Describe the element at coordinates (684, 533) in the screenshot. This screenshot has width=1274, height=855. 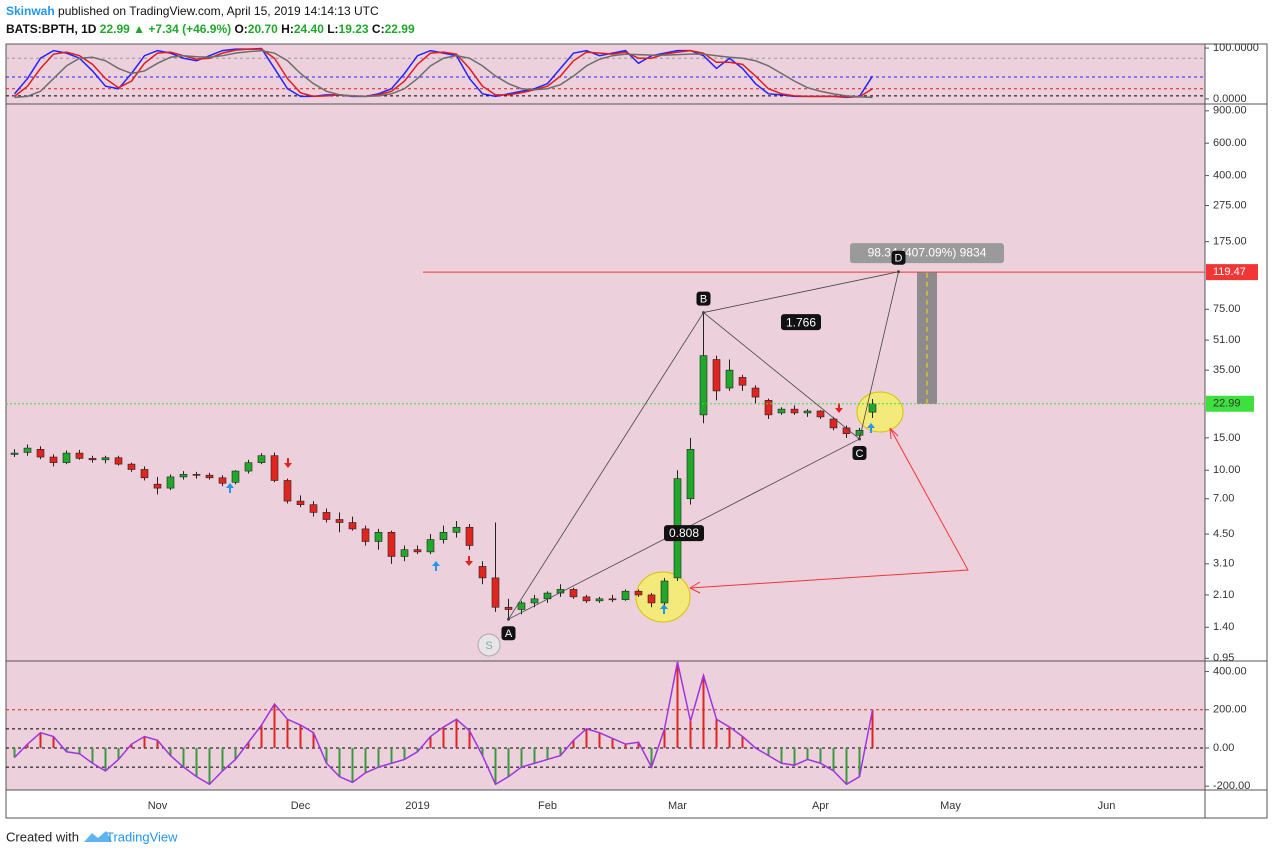
I see `ratio-label: 0.808` at that location.